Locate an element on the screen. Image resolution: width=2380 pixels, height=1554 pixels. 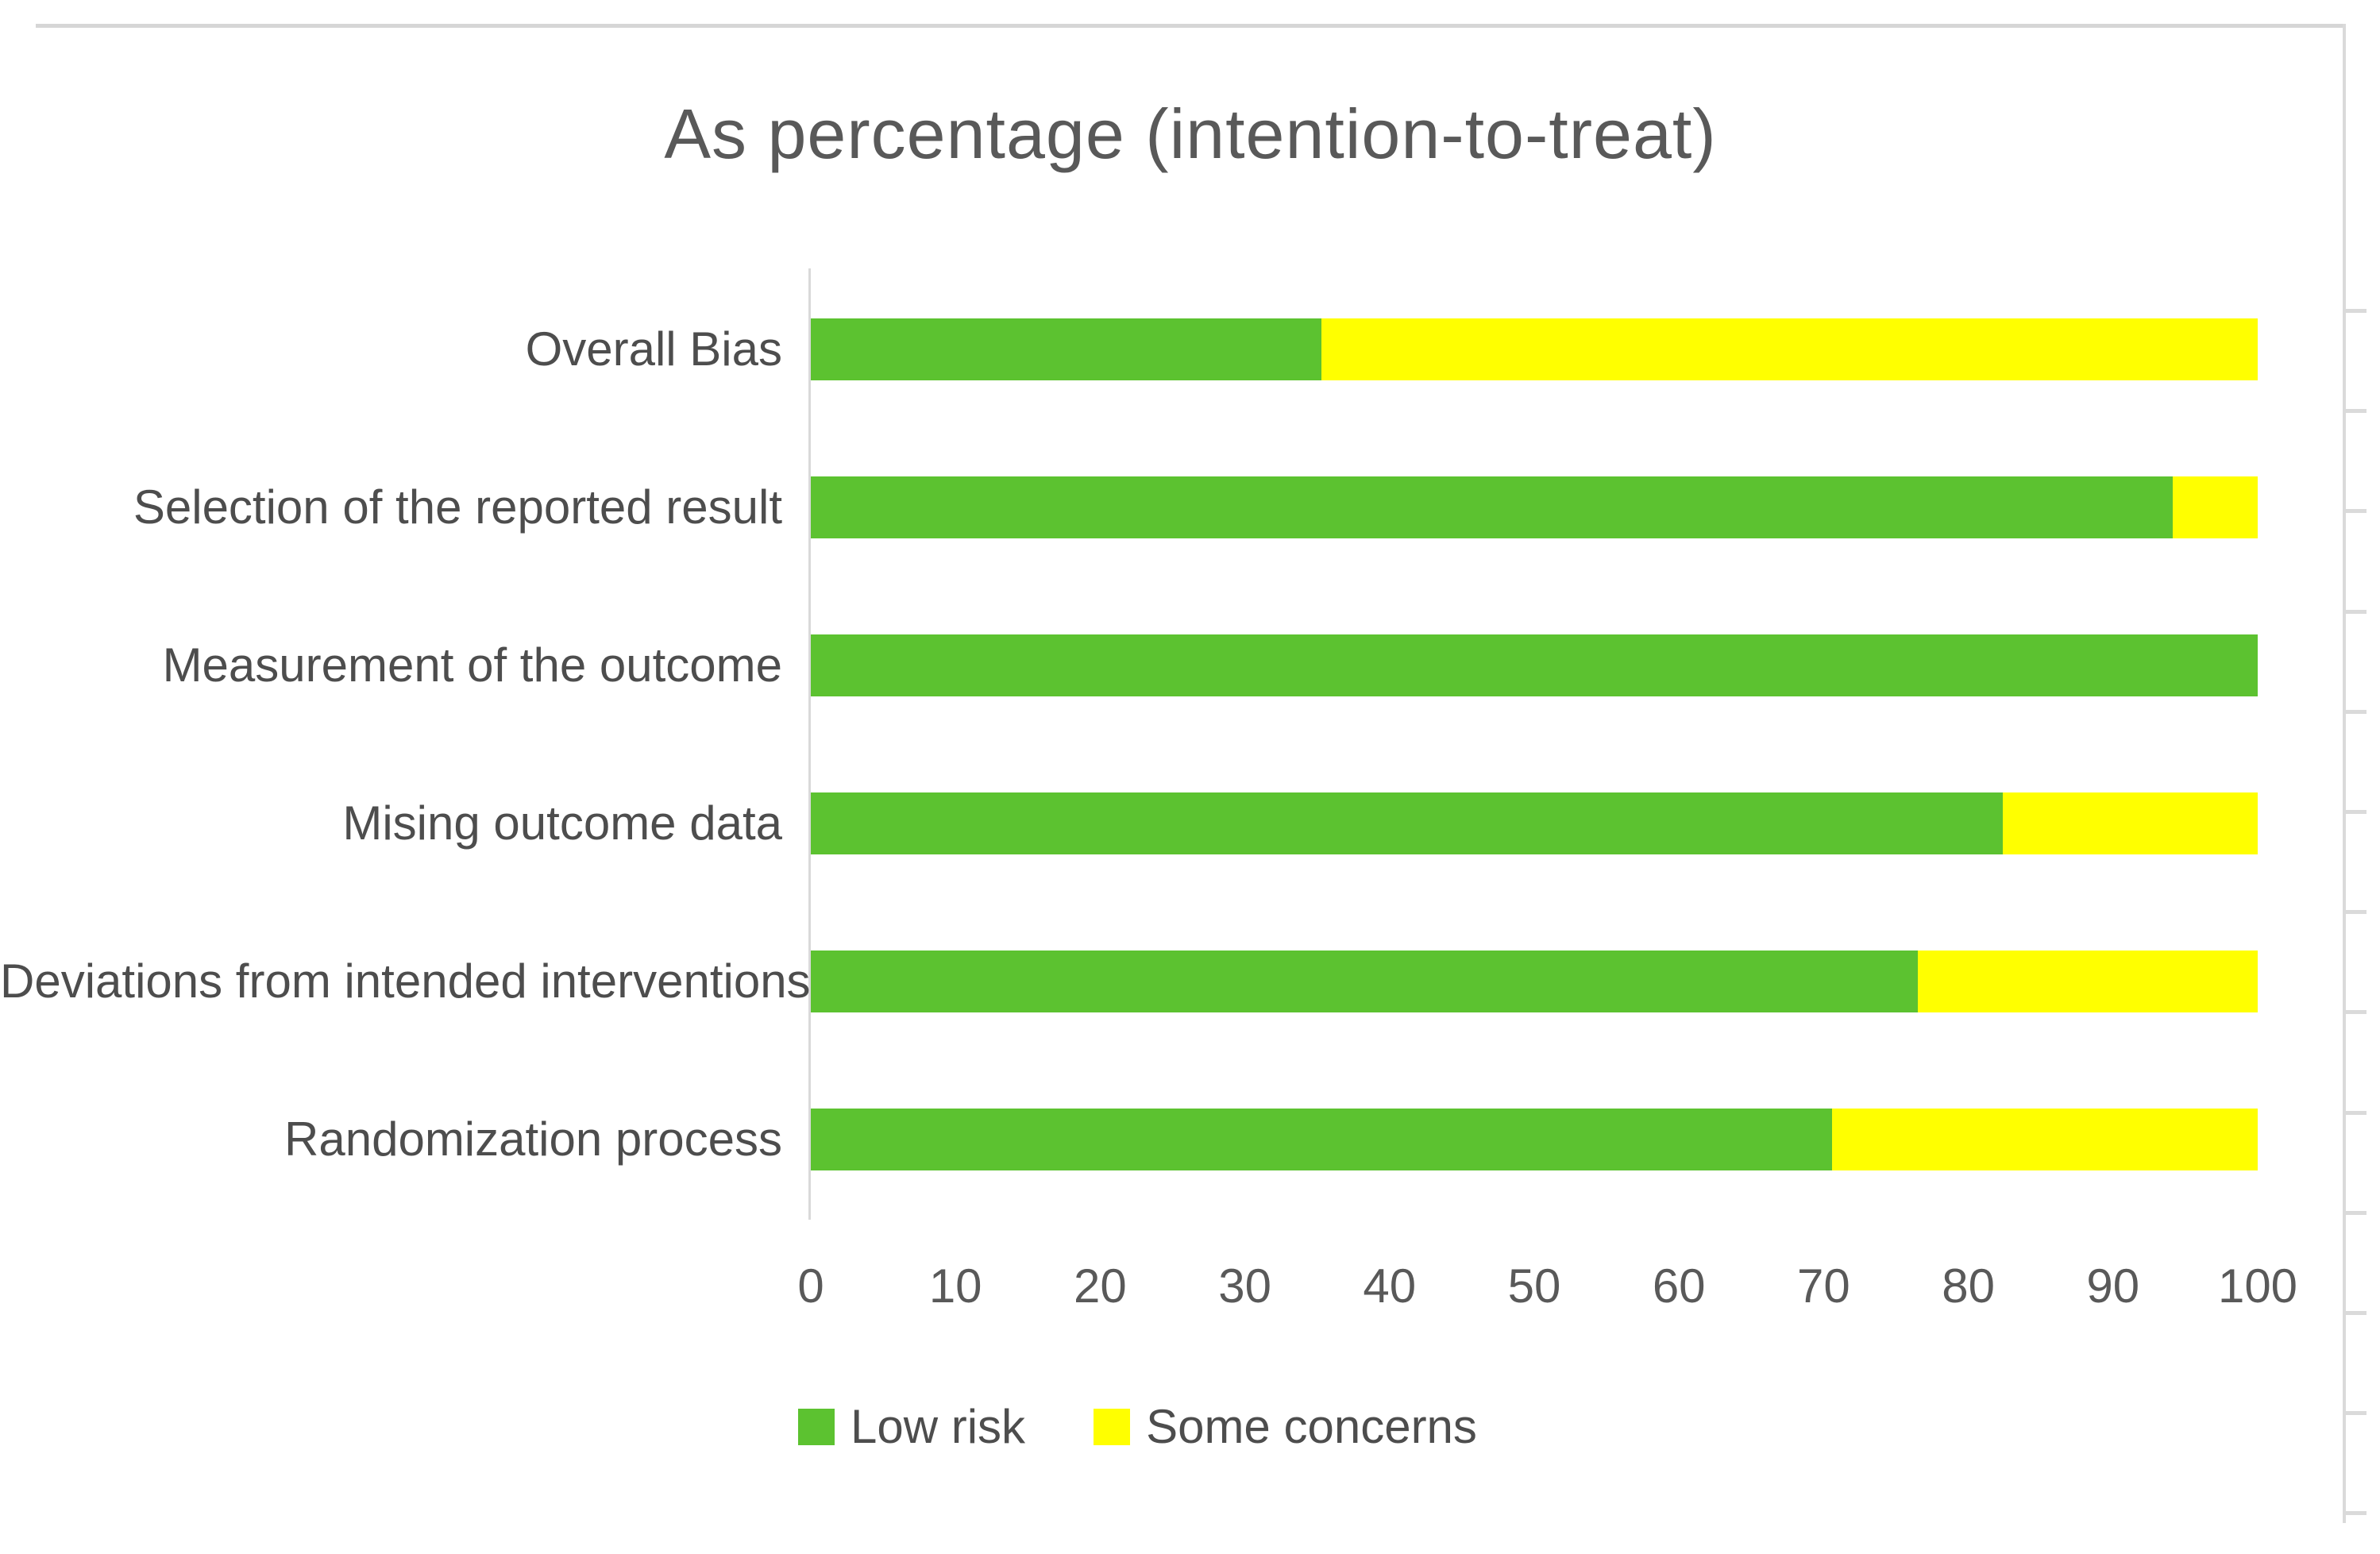
category-label: Selection of the reported result is located at coordinates (457, 507).